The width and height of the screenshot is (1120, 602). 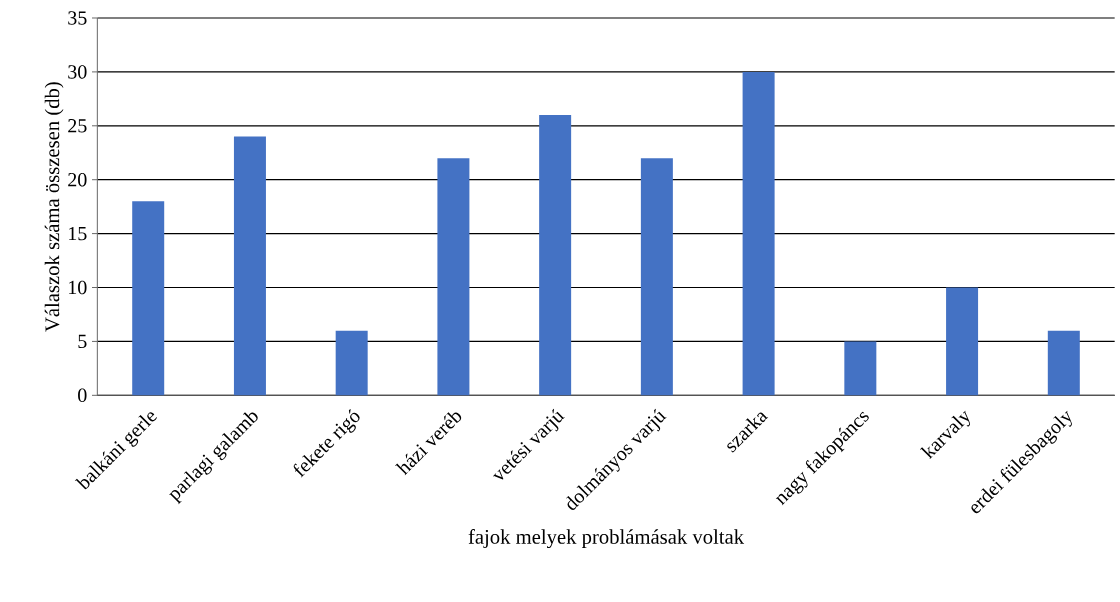 I want to click on y-axis-title: Válaszok száma összesen (db), so click(x=54, y=207).